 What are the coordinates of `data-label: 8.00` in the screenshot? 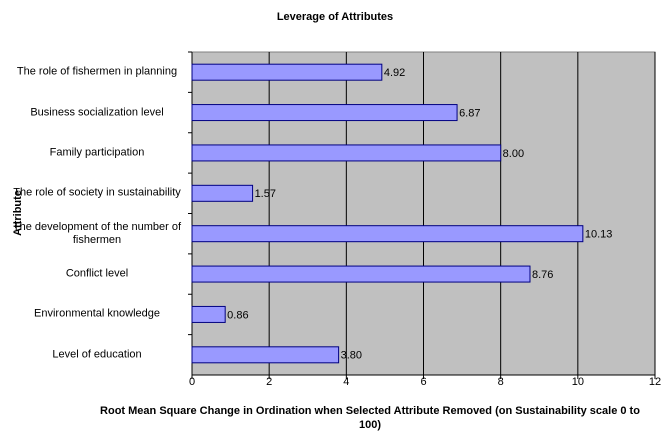 It's located at (513, 154).